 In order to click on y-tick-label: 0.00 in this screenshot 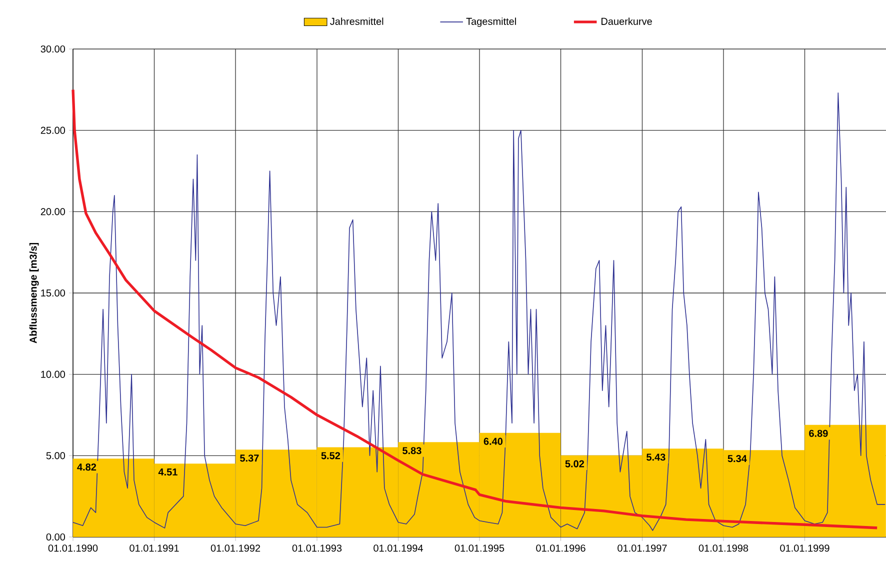, I will do `click(56, 537)`.